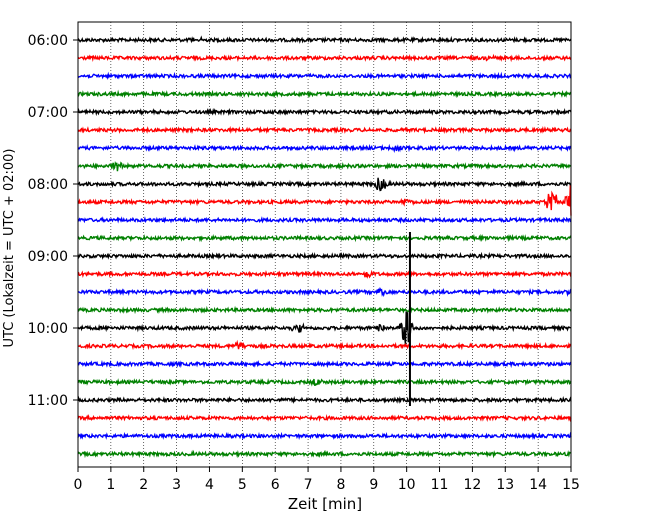 The image size is (650, 520). What do you see at coordinates (324, 400) in the screenshot?
I see `trace-11:00` at bounding box center [324, 400].